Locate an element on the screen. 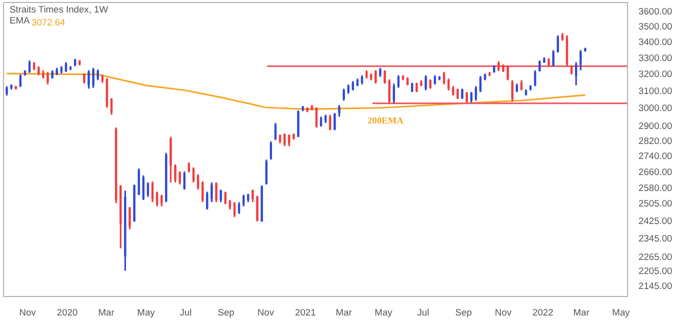 The image size is (675, 332). text: EMA is located at coordinates (20, 21).